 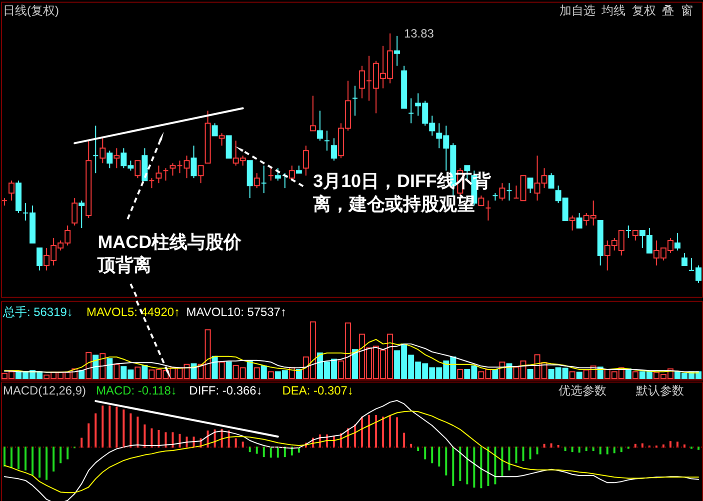 I want to click on text: 复权, so click(x=644, y=11).